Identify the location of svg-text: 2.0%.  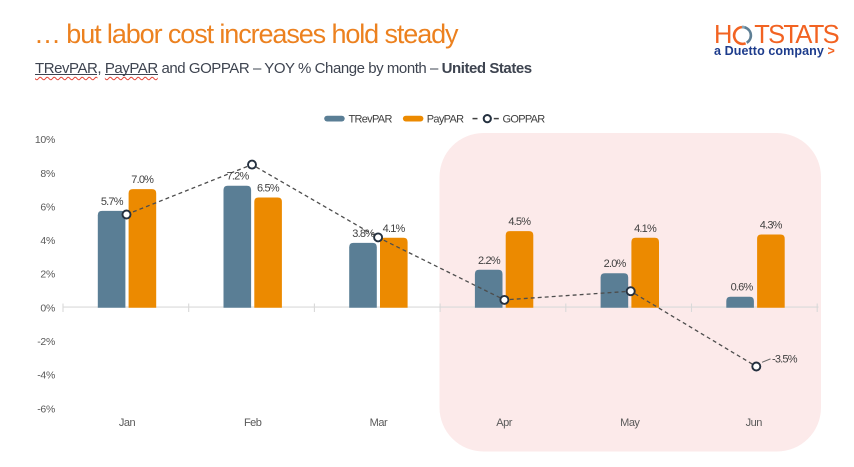
(615, 264).